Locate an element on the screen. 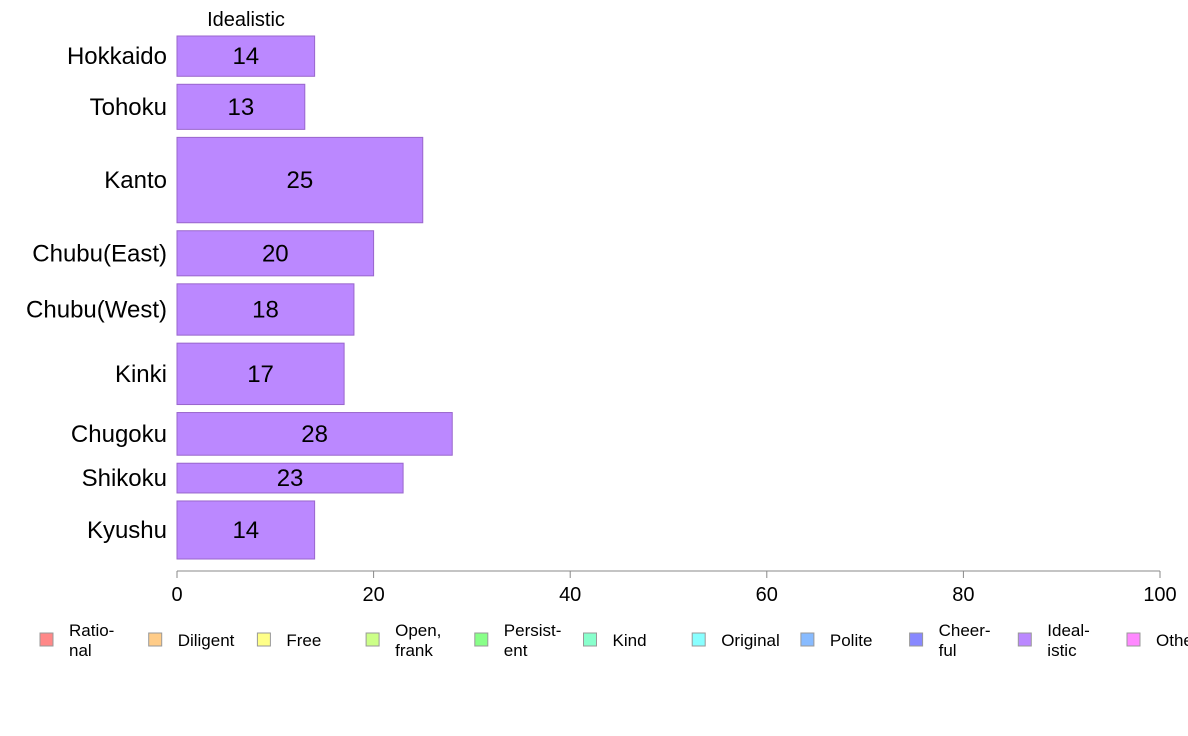 The height and width of the screenshot is (736, 1188). bar-shikoku is located at coordinates (290, 478).